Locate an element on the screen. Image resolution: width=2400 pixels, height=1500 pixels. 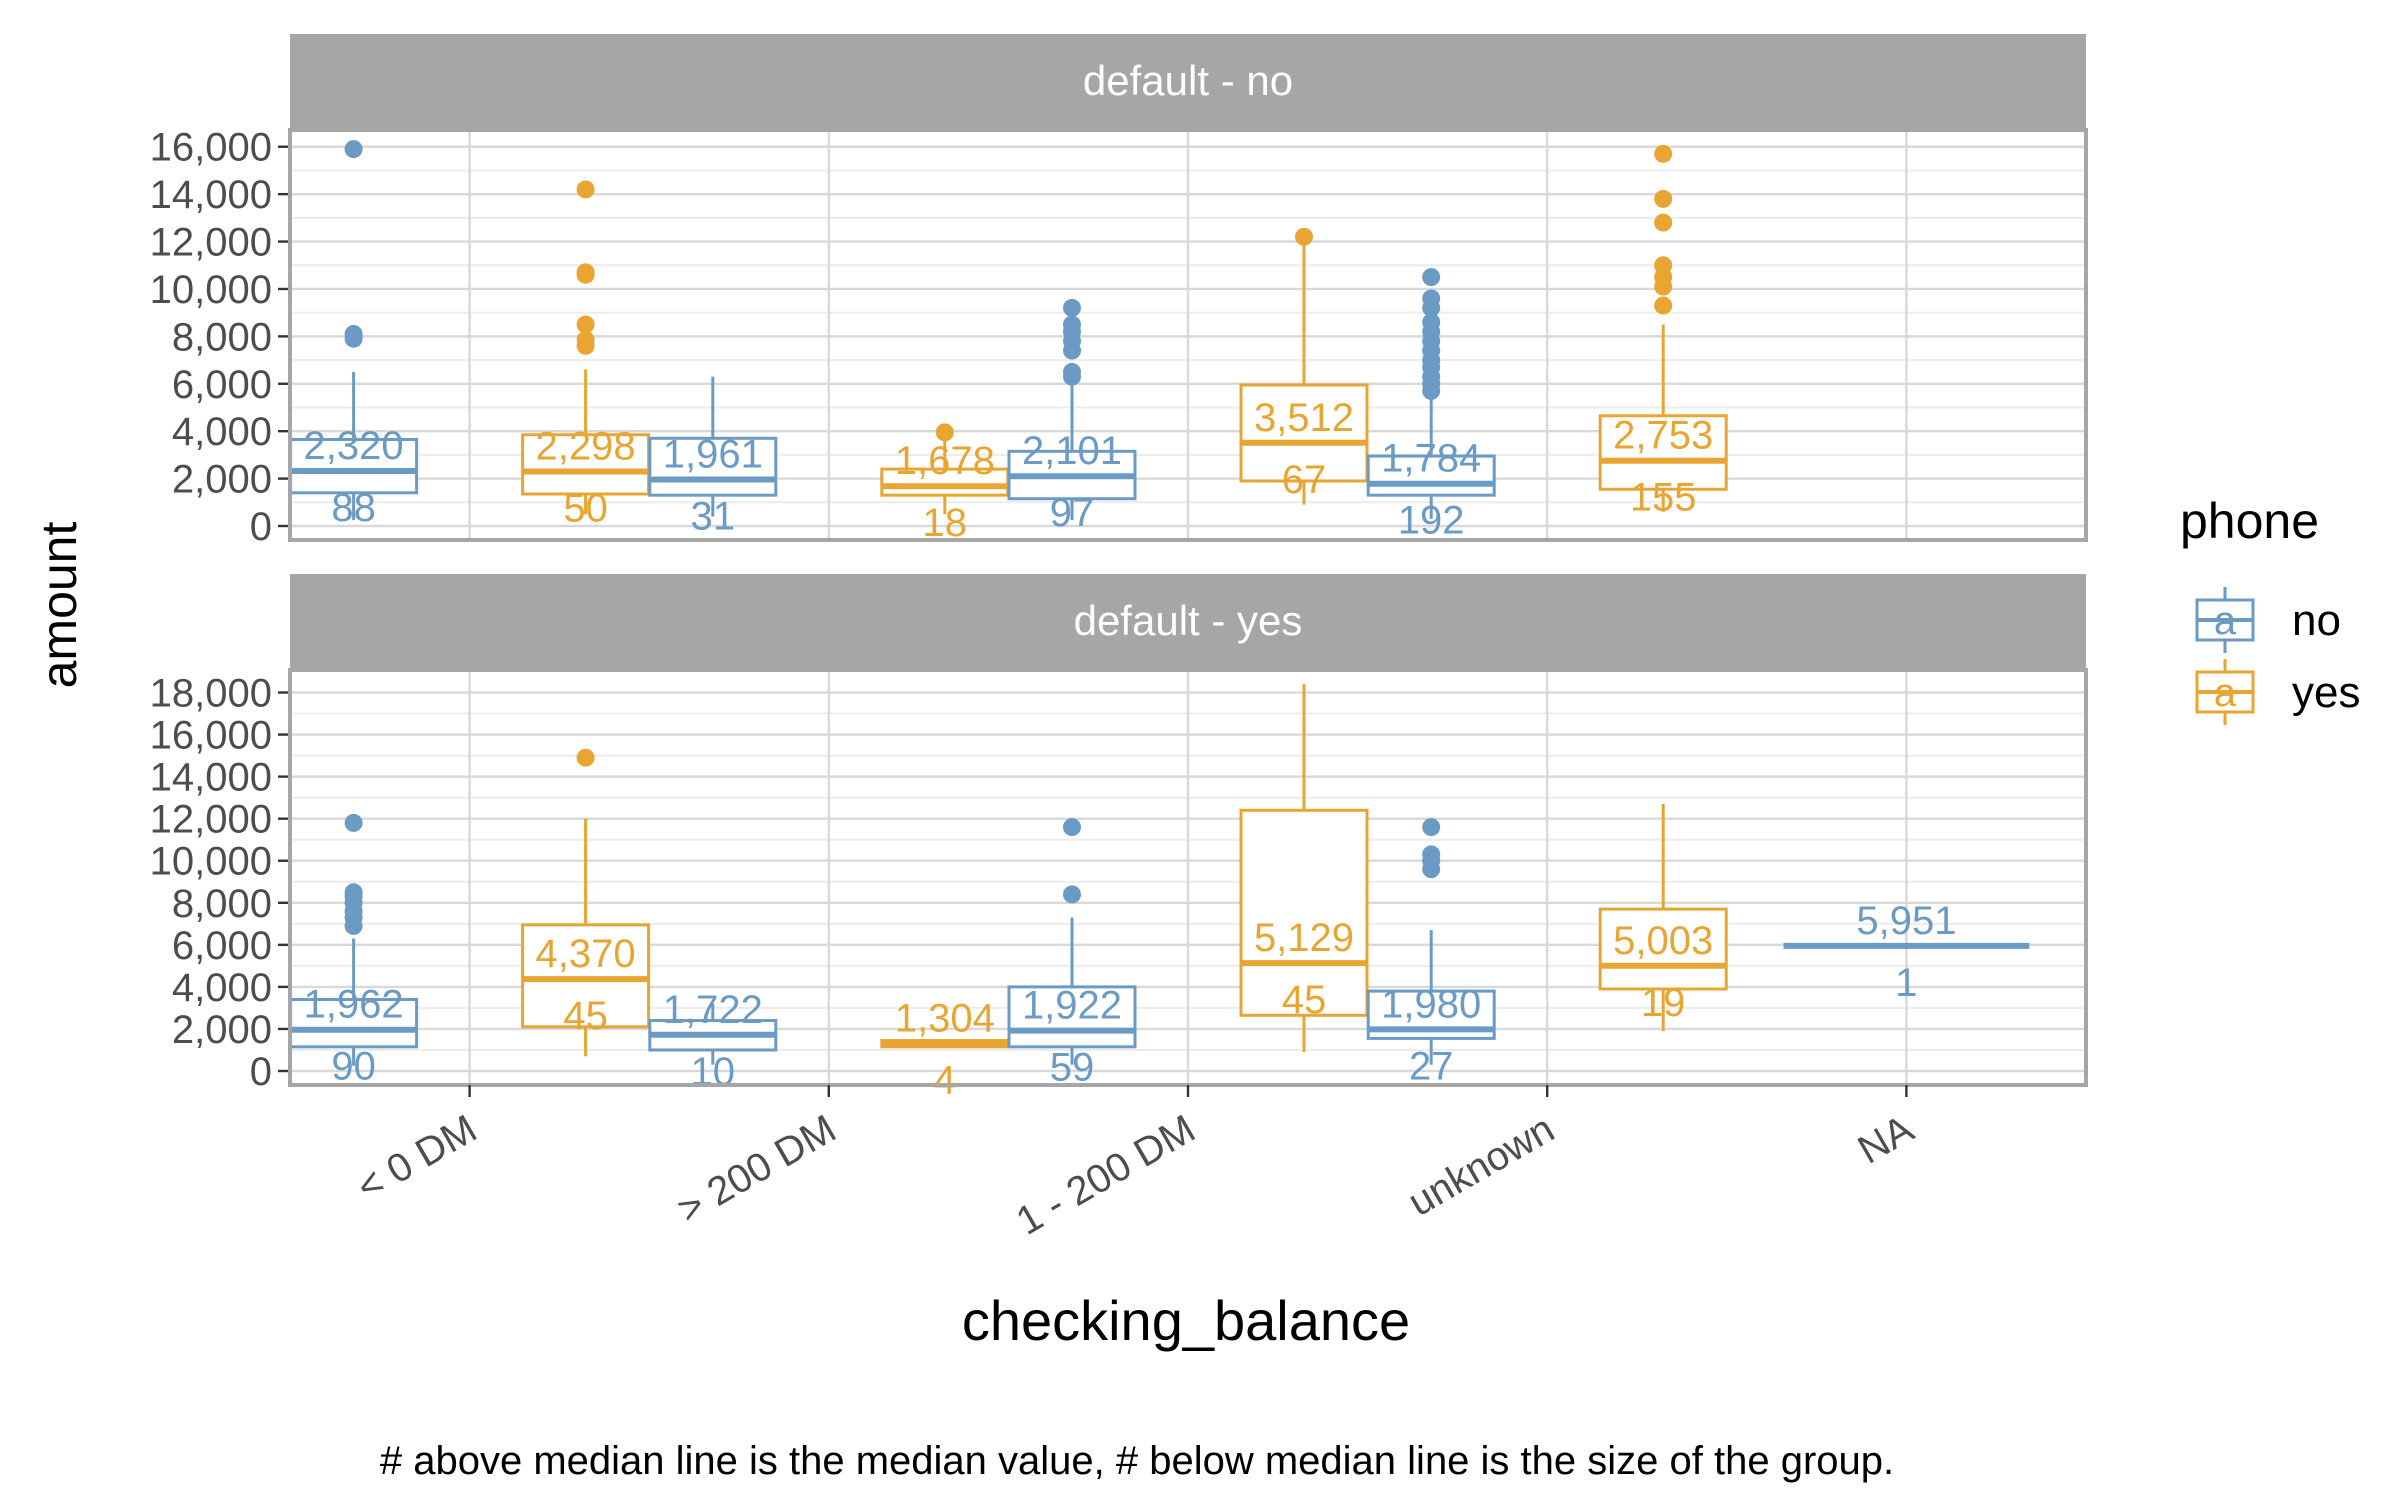
median-value-label: 1,922 is located at coordinates (1072, 1006).